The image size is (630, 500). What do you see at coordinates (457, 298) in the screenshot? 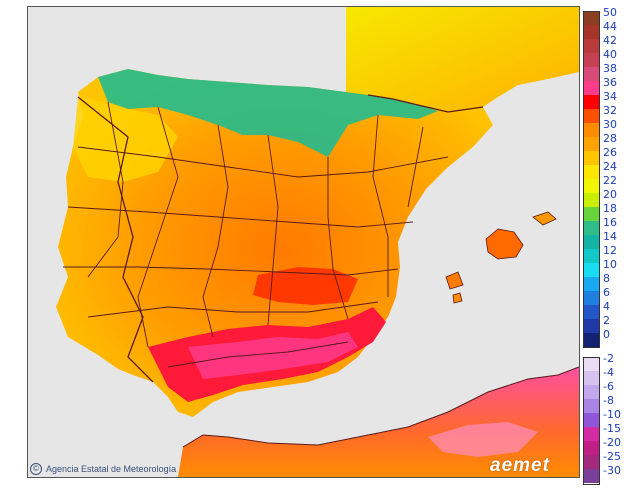
I see `formentera` at bounding box center [457, 298].